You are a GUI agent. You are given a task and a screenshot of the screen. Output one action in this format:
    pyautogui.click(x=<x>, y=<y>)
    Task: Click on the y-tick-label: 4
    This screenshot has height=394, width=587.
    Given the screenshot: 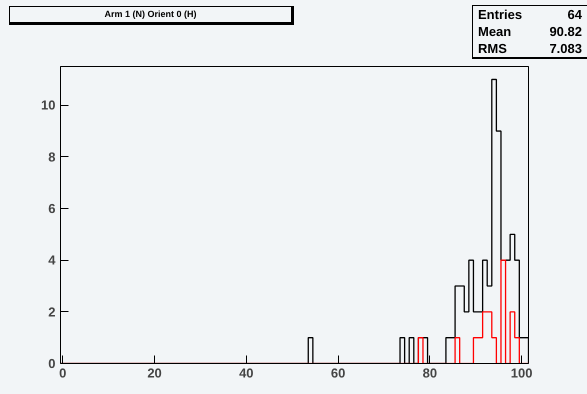 What is the action you would take?
    pyautogui.click(x=52, y=260)
    